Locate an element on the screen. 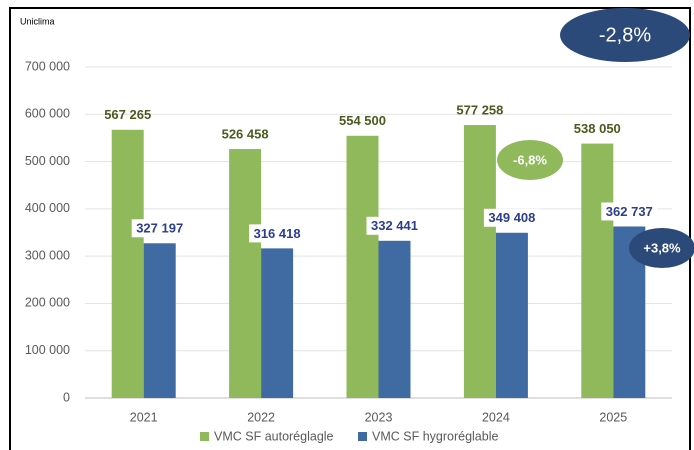 Image resolution: width=694 pixels, height=450 pixels. x-tick-label: 2025 is located at coordinates (613, 417).